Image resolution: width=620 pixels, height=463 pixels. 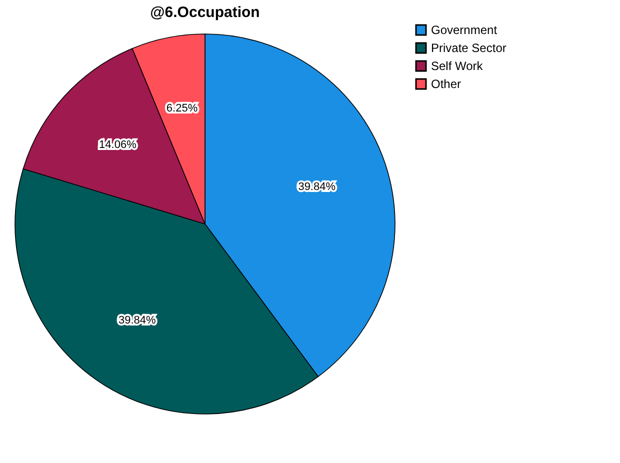 What do you see at coordinates (464, 30) in the screenshot?
I see `legend-label: Government` at bounding box center [464, 30].